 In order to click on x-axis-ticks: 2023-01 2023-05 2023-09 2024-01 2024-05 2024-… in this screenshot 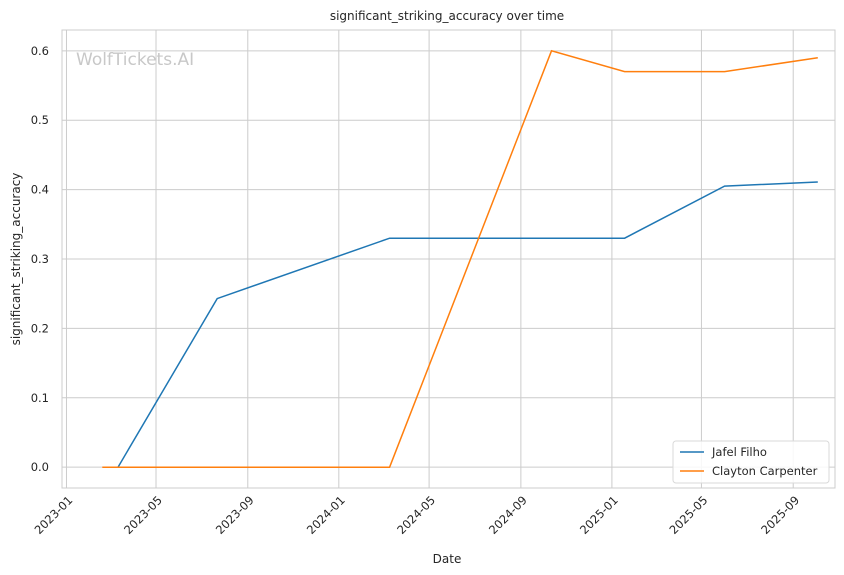, I will do `click(417, 515)`.